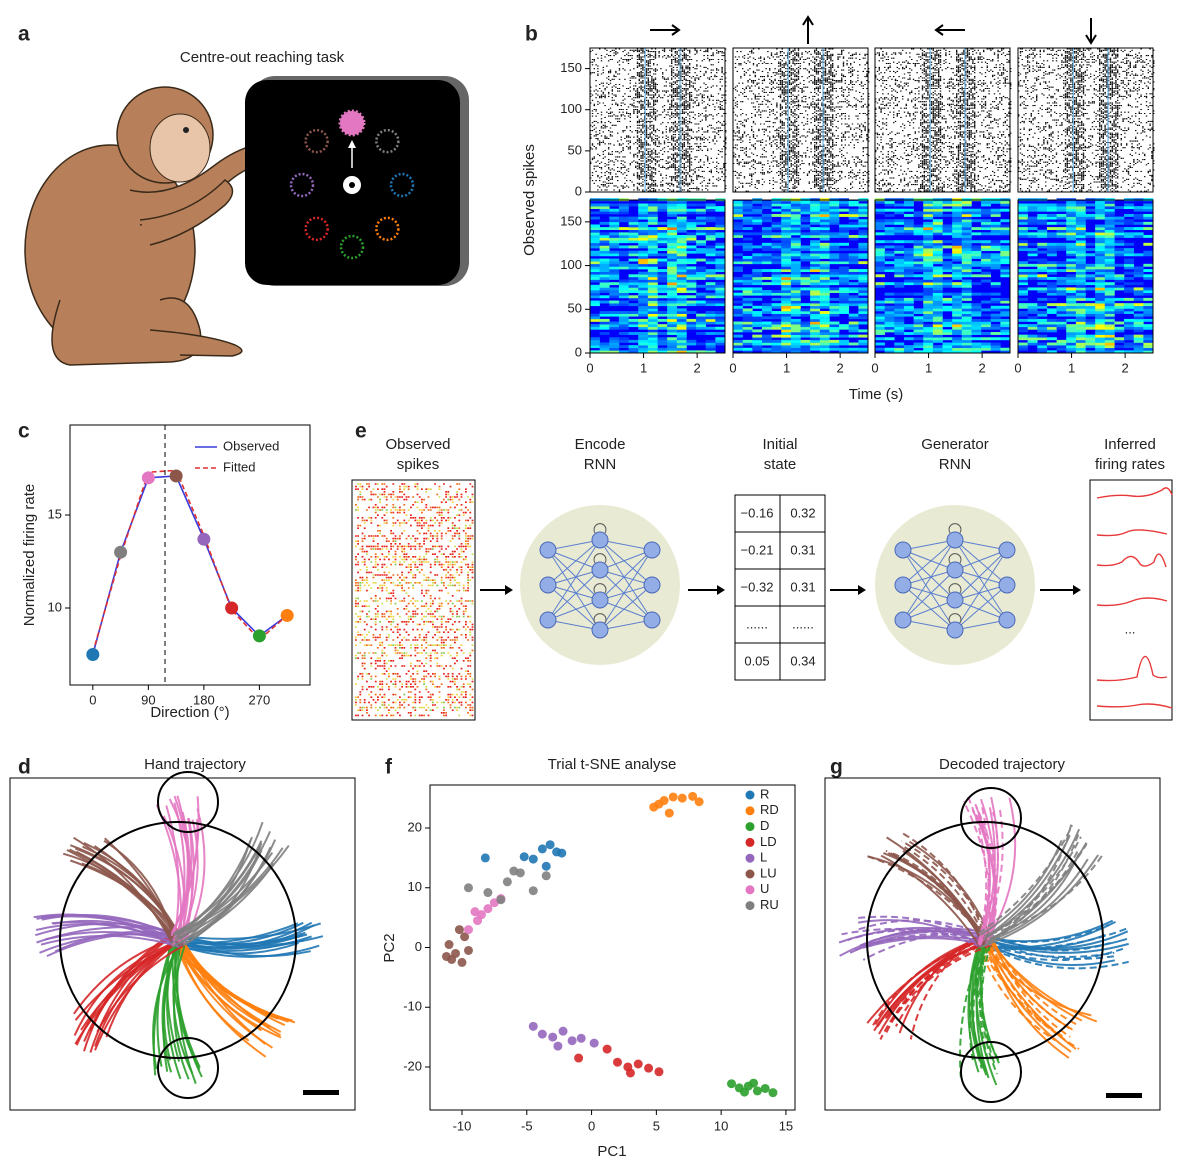 This screenshot has height=1172, width=1186. Describe the element at coordinates (415, 826) in the screenshot. I see `y-tick-label: 20` at that location.